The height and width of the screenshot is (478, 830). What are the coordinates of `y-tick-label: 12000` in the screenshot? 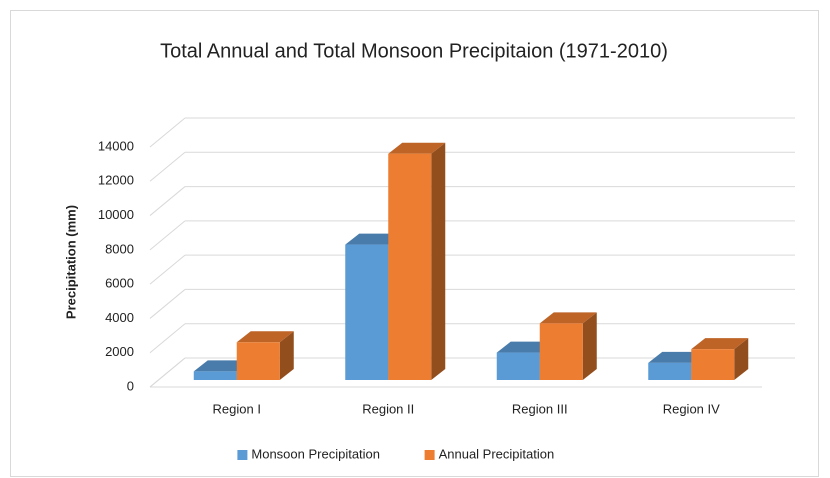 It's located at (116, 180).